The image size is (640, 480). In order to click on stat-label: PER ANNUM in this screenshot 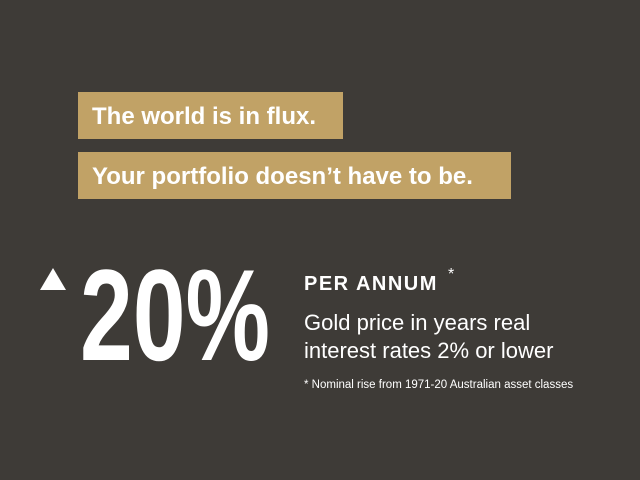, I will do `click(371, 284)`.